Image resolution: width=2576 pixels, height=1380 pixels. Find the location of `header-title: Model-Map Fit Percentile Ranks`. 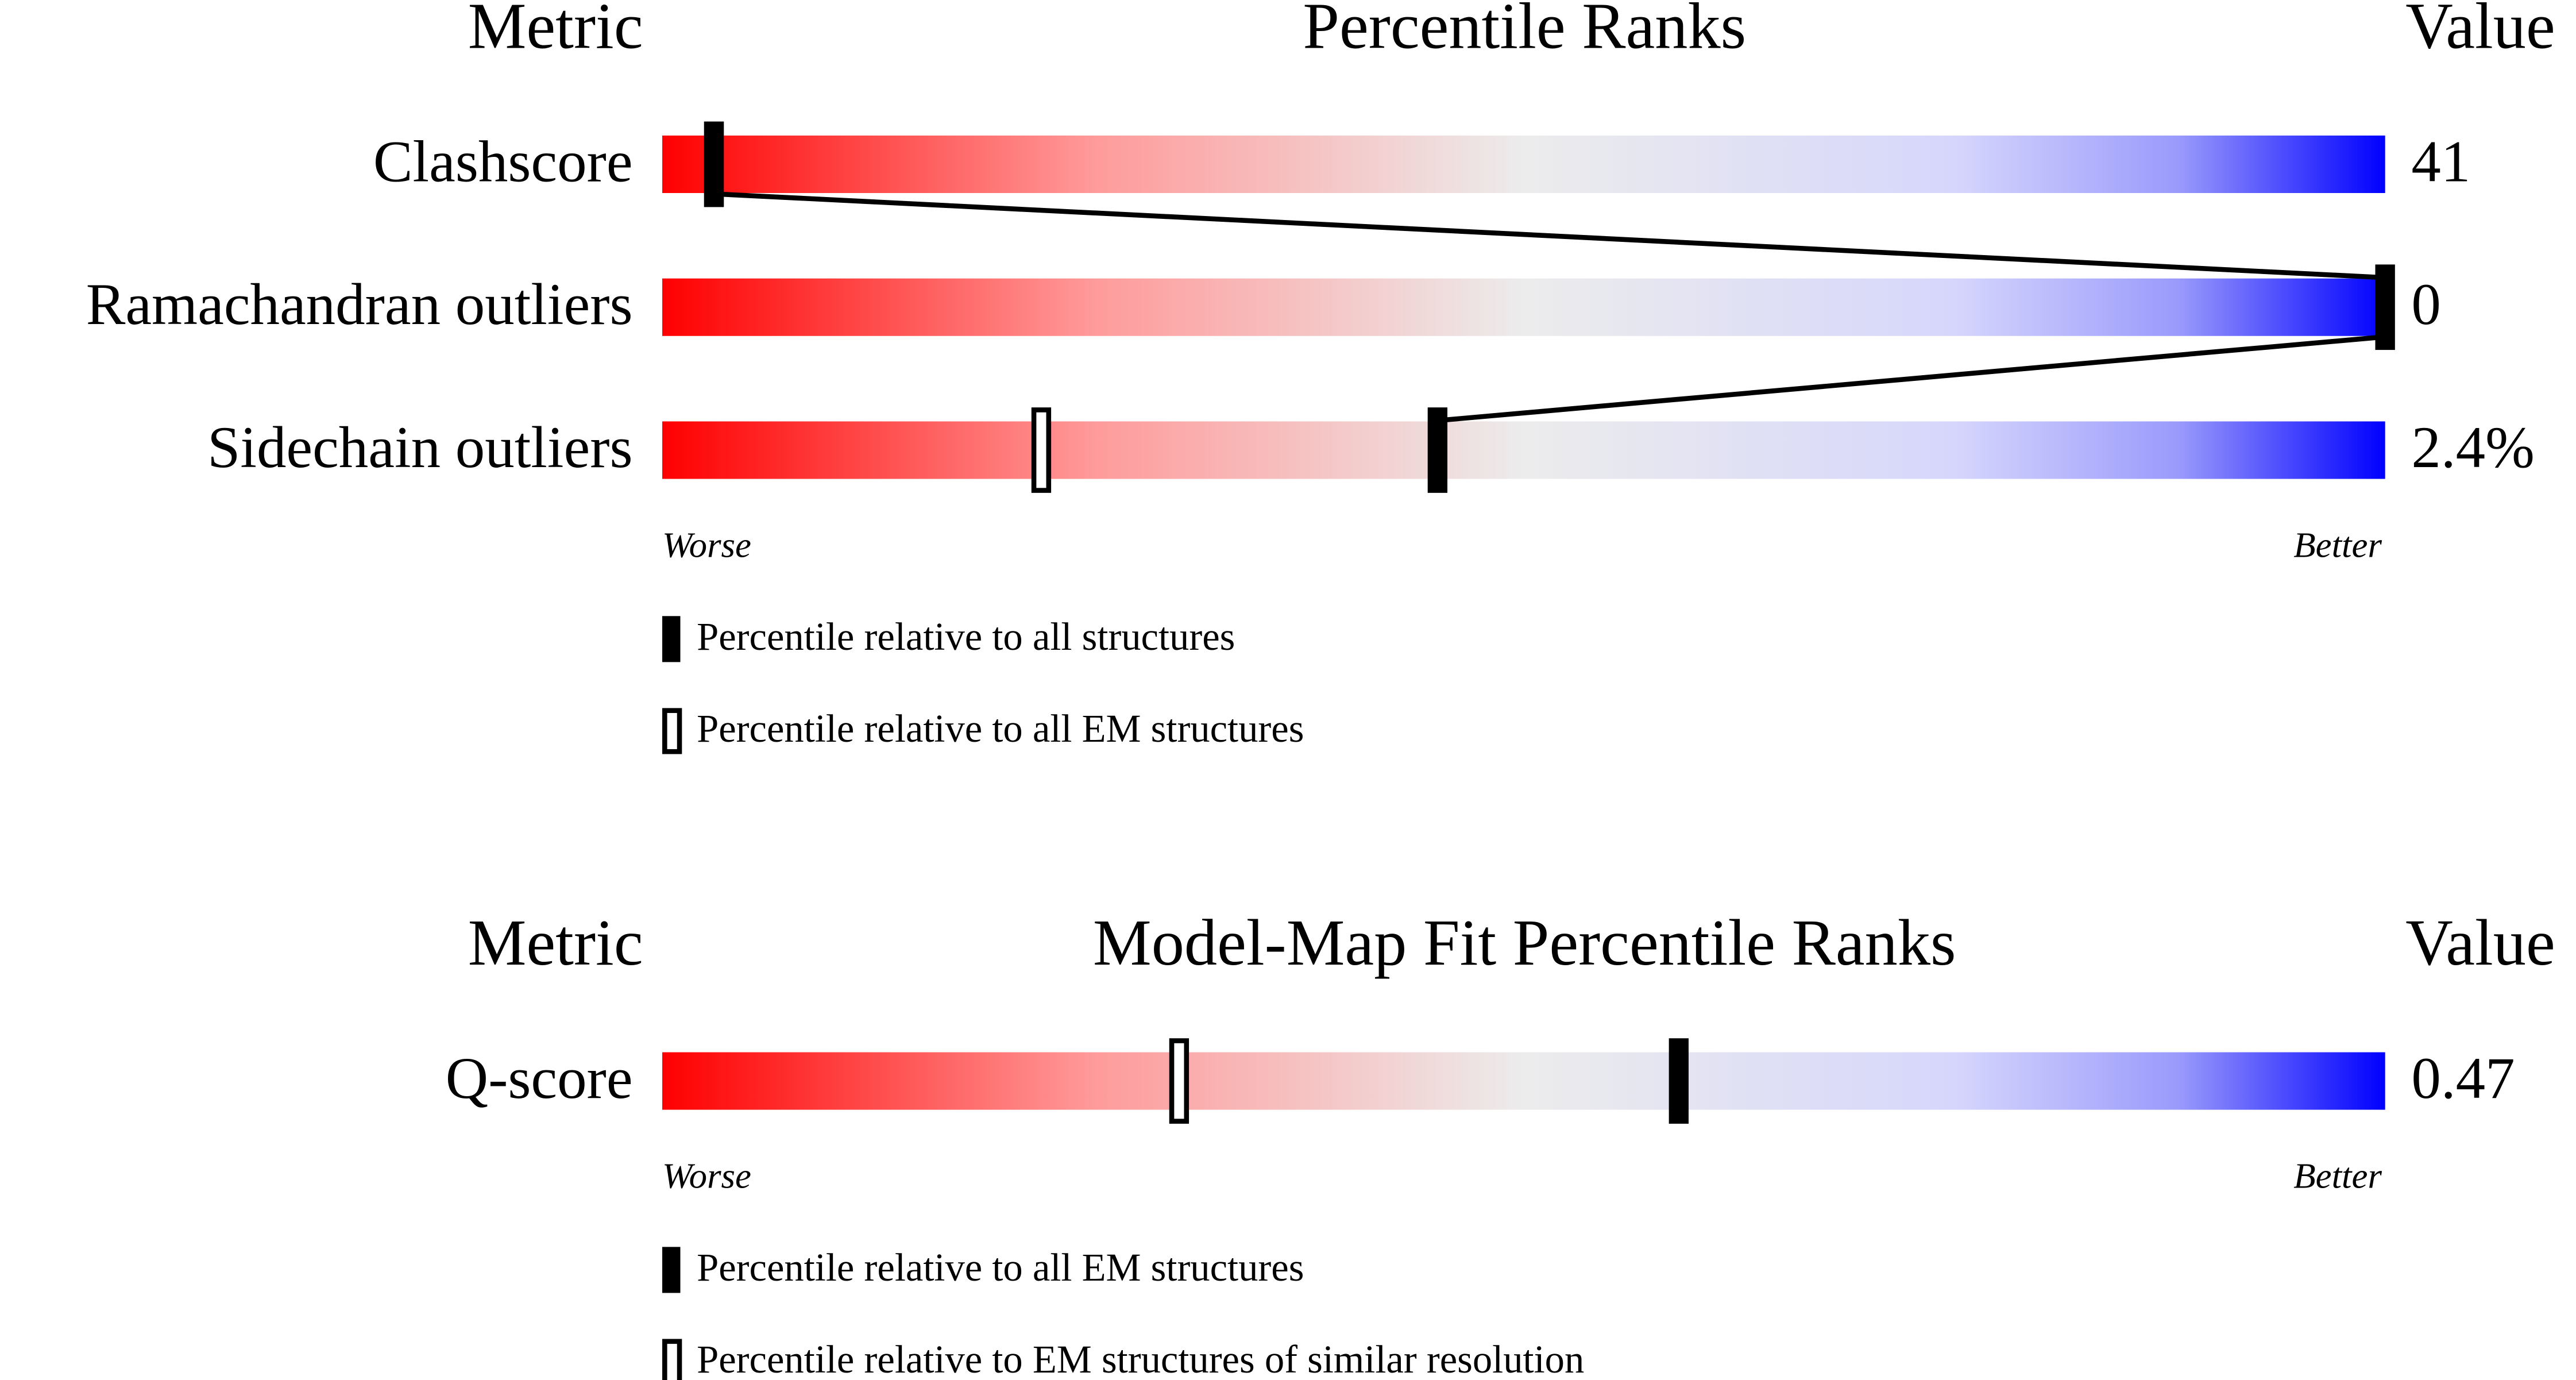

header-title: Model-Map Fit Percentile Ranks is located at coordinates (1524, 942).